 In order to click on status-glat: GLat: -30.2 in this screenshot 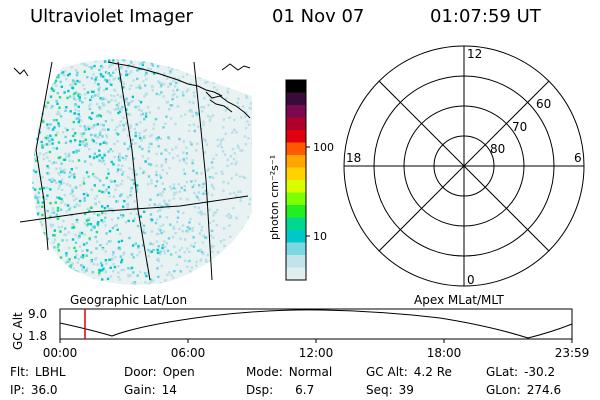, I will do `click(521, 372)`.